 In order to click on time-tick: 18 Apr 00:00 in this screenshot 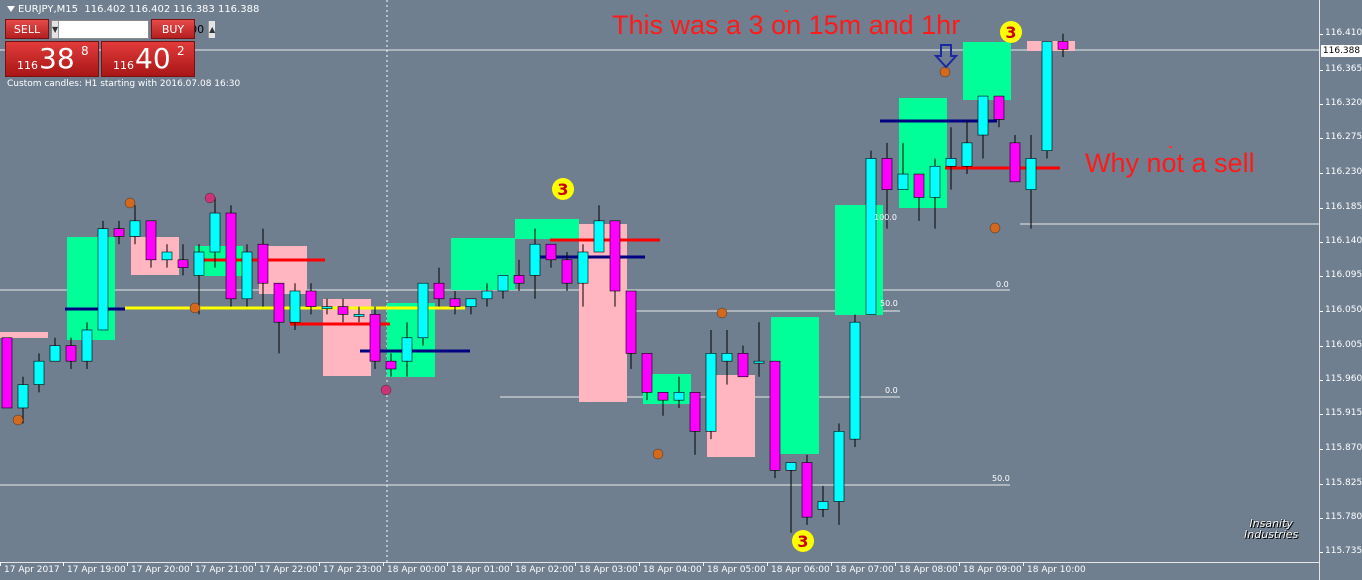, I will do `click(414, 568)`.